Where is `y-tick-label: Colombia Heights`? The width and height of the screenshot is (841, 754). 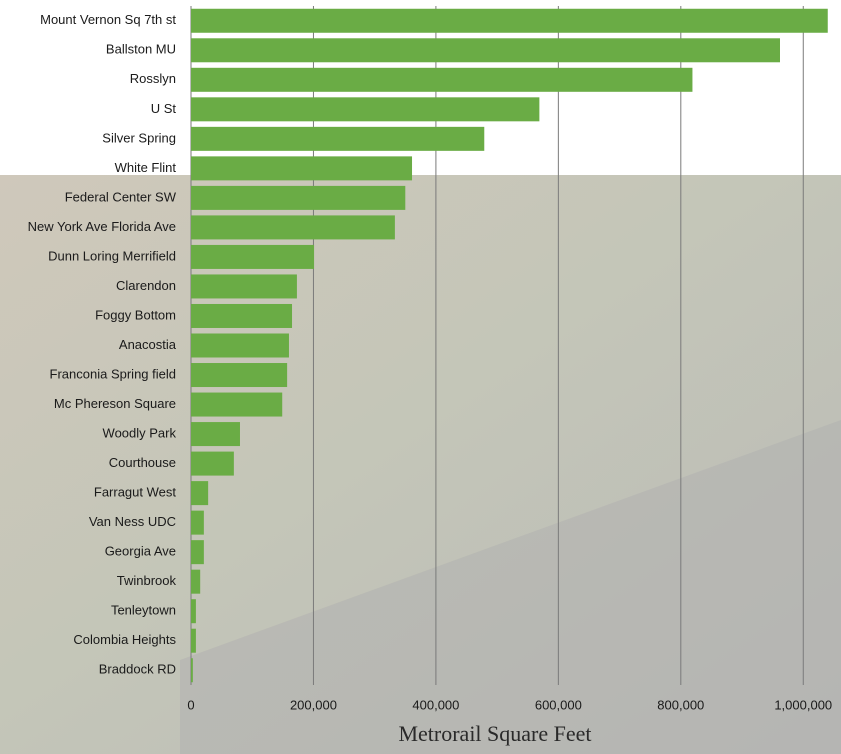
y-tick-label: Colombia Heights is located at coordinates (124, 639).